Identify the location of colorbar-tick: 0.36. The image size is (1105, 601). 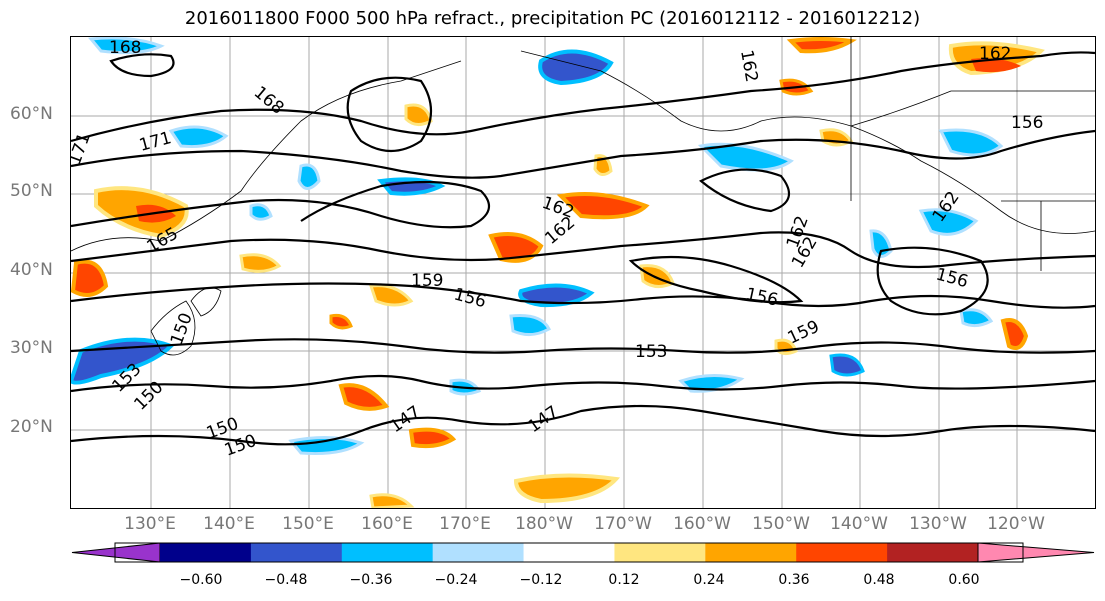
(794, 580).